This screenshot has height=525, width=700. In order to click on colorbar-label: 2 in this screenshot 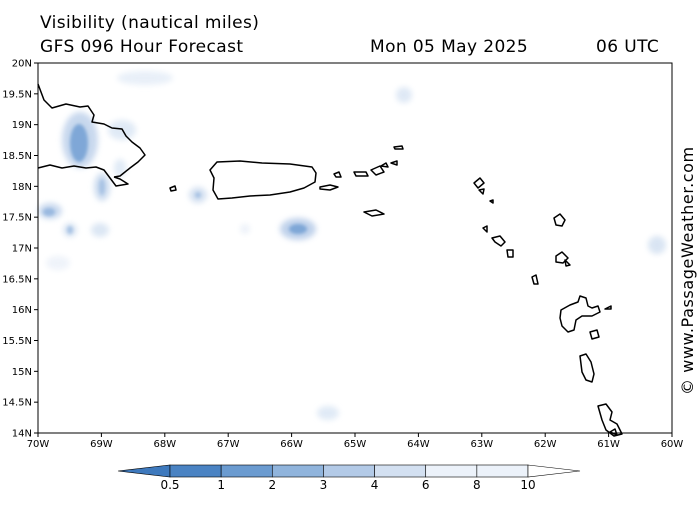, I will do `click(272, 485)`.